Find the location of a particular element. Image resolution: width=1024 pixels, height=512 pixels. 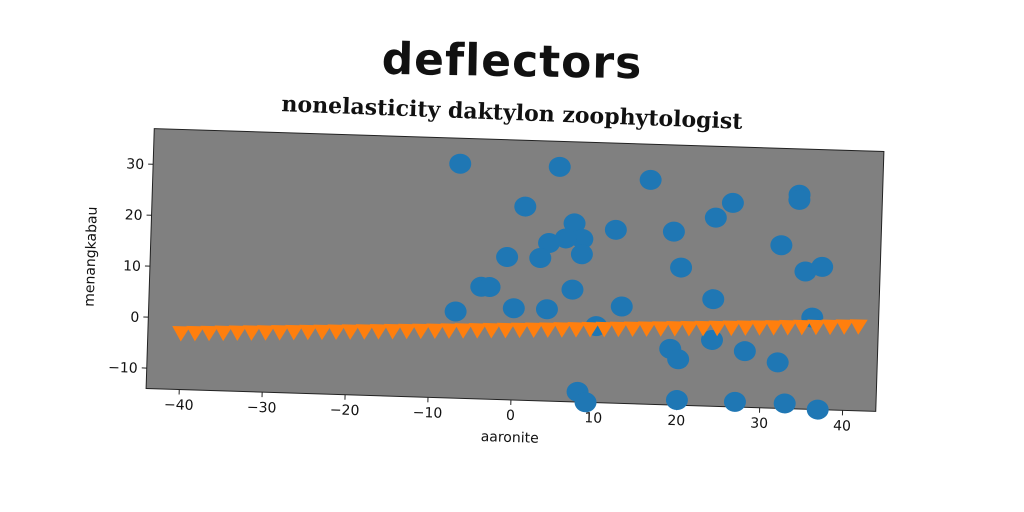

x-tick-label: −10 is located at coordinates (427, 413).